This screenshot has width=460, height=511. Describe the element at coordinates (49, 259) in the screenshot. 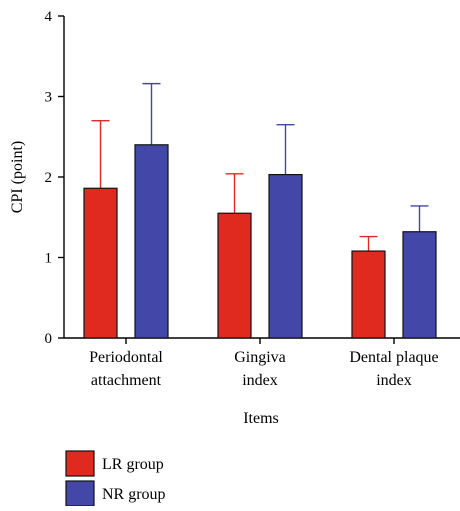

I see `y-tick-label: 1` at that location.